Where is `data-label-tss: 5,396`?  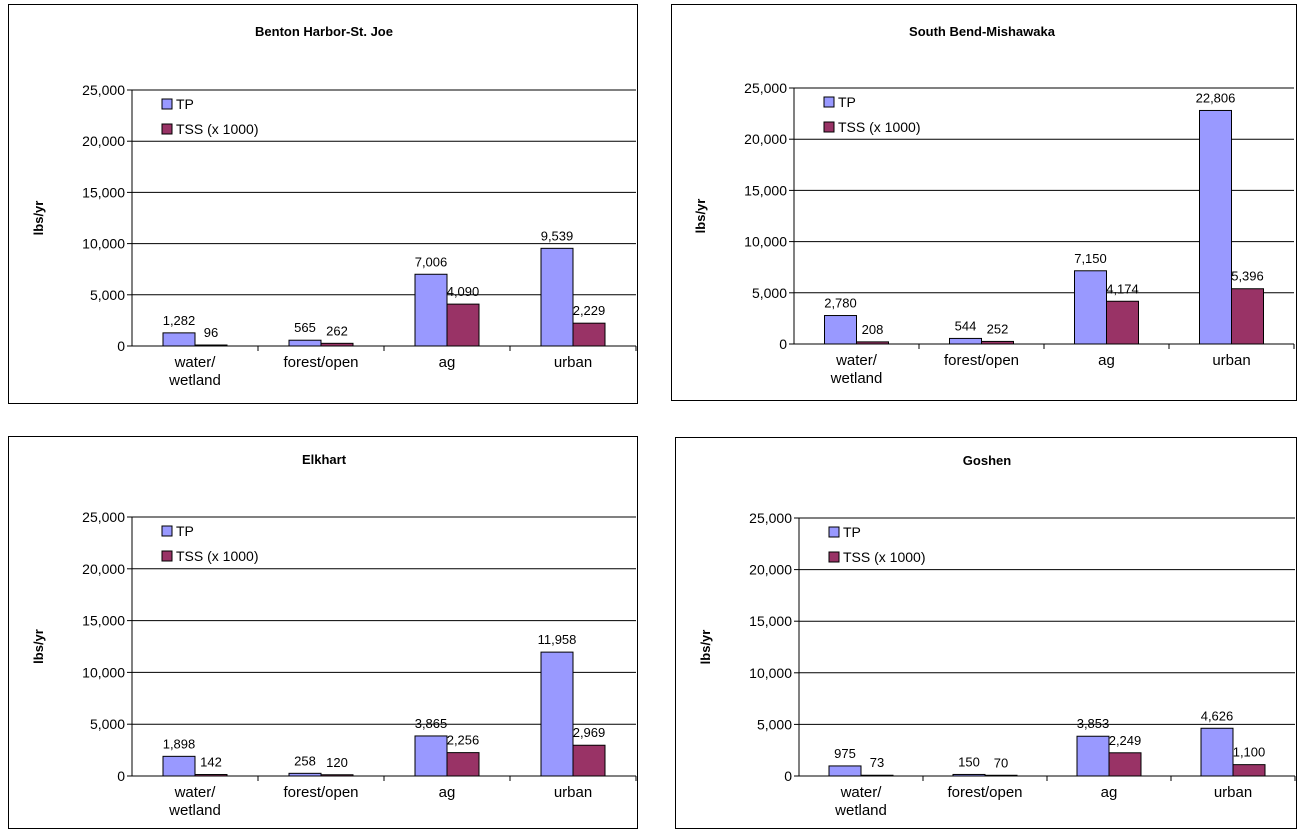 data-label-tss: 5,396 is located at coordinates (1247, 276).